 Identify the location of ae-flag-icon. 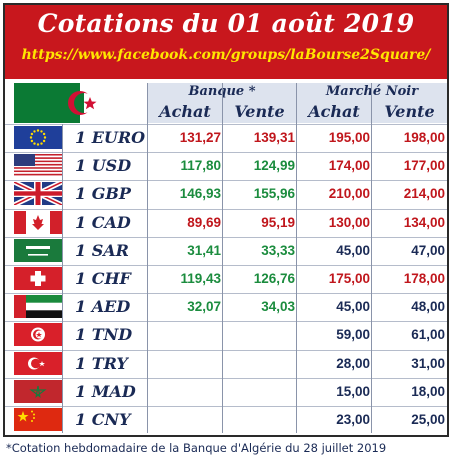
(38, 307).